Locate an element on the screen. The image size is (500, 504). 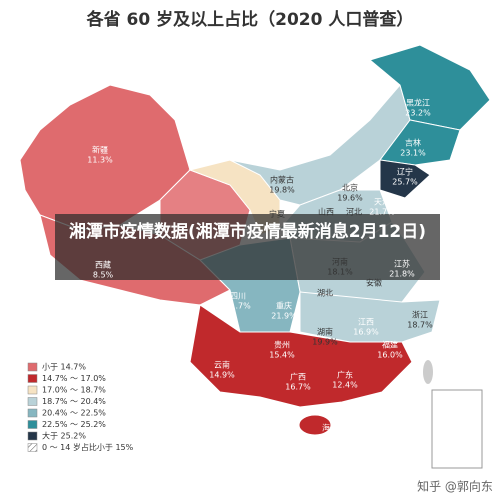
province-name: 四川 is located at coordinates (238, 296).